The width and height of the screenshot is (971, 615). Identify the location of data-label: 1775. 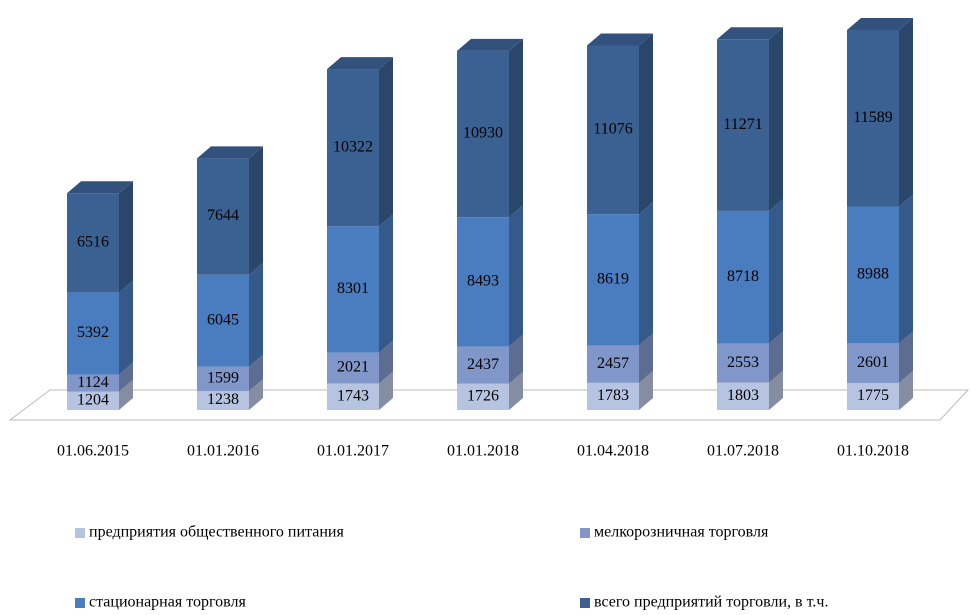
(873, 395).